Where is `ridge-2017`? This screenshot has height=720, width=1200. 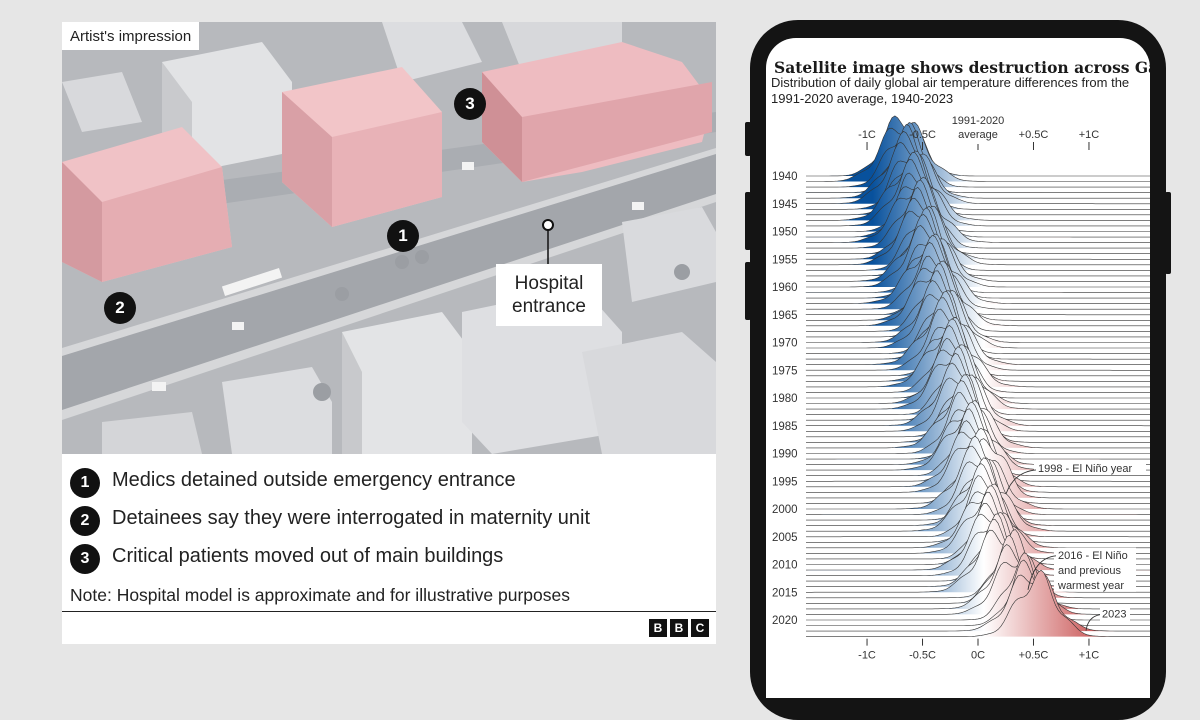
ridge-2017 is located at coordinates (978, 569).